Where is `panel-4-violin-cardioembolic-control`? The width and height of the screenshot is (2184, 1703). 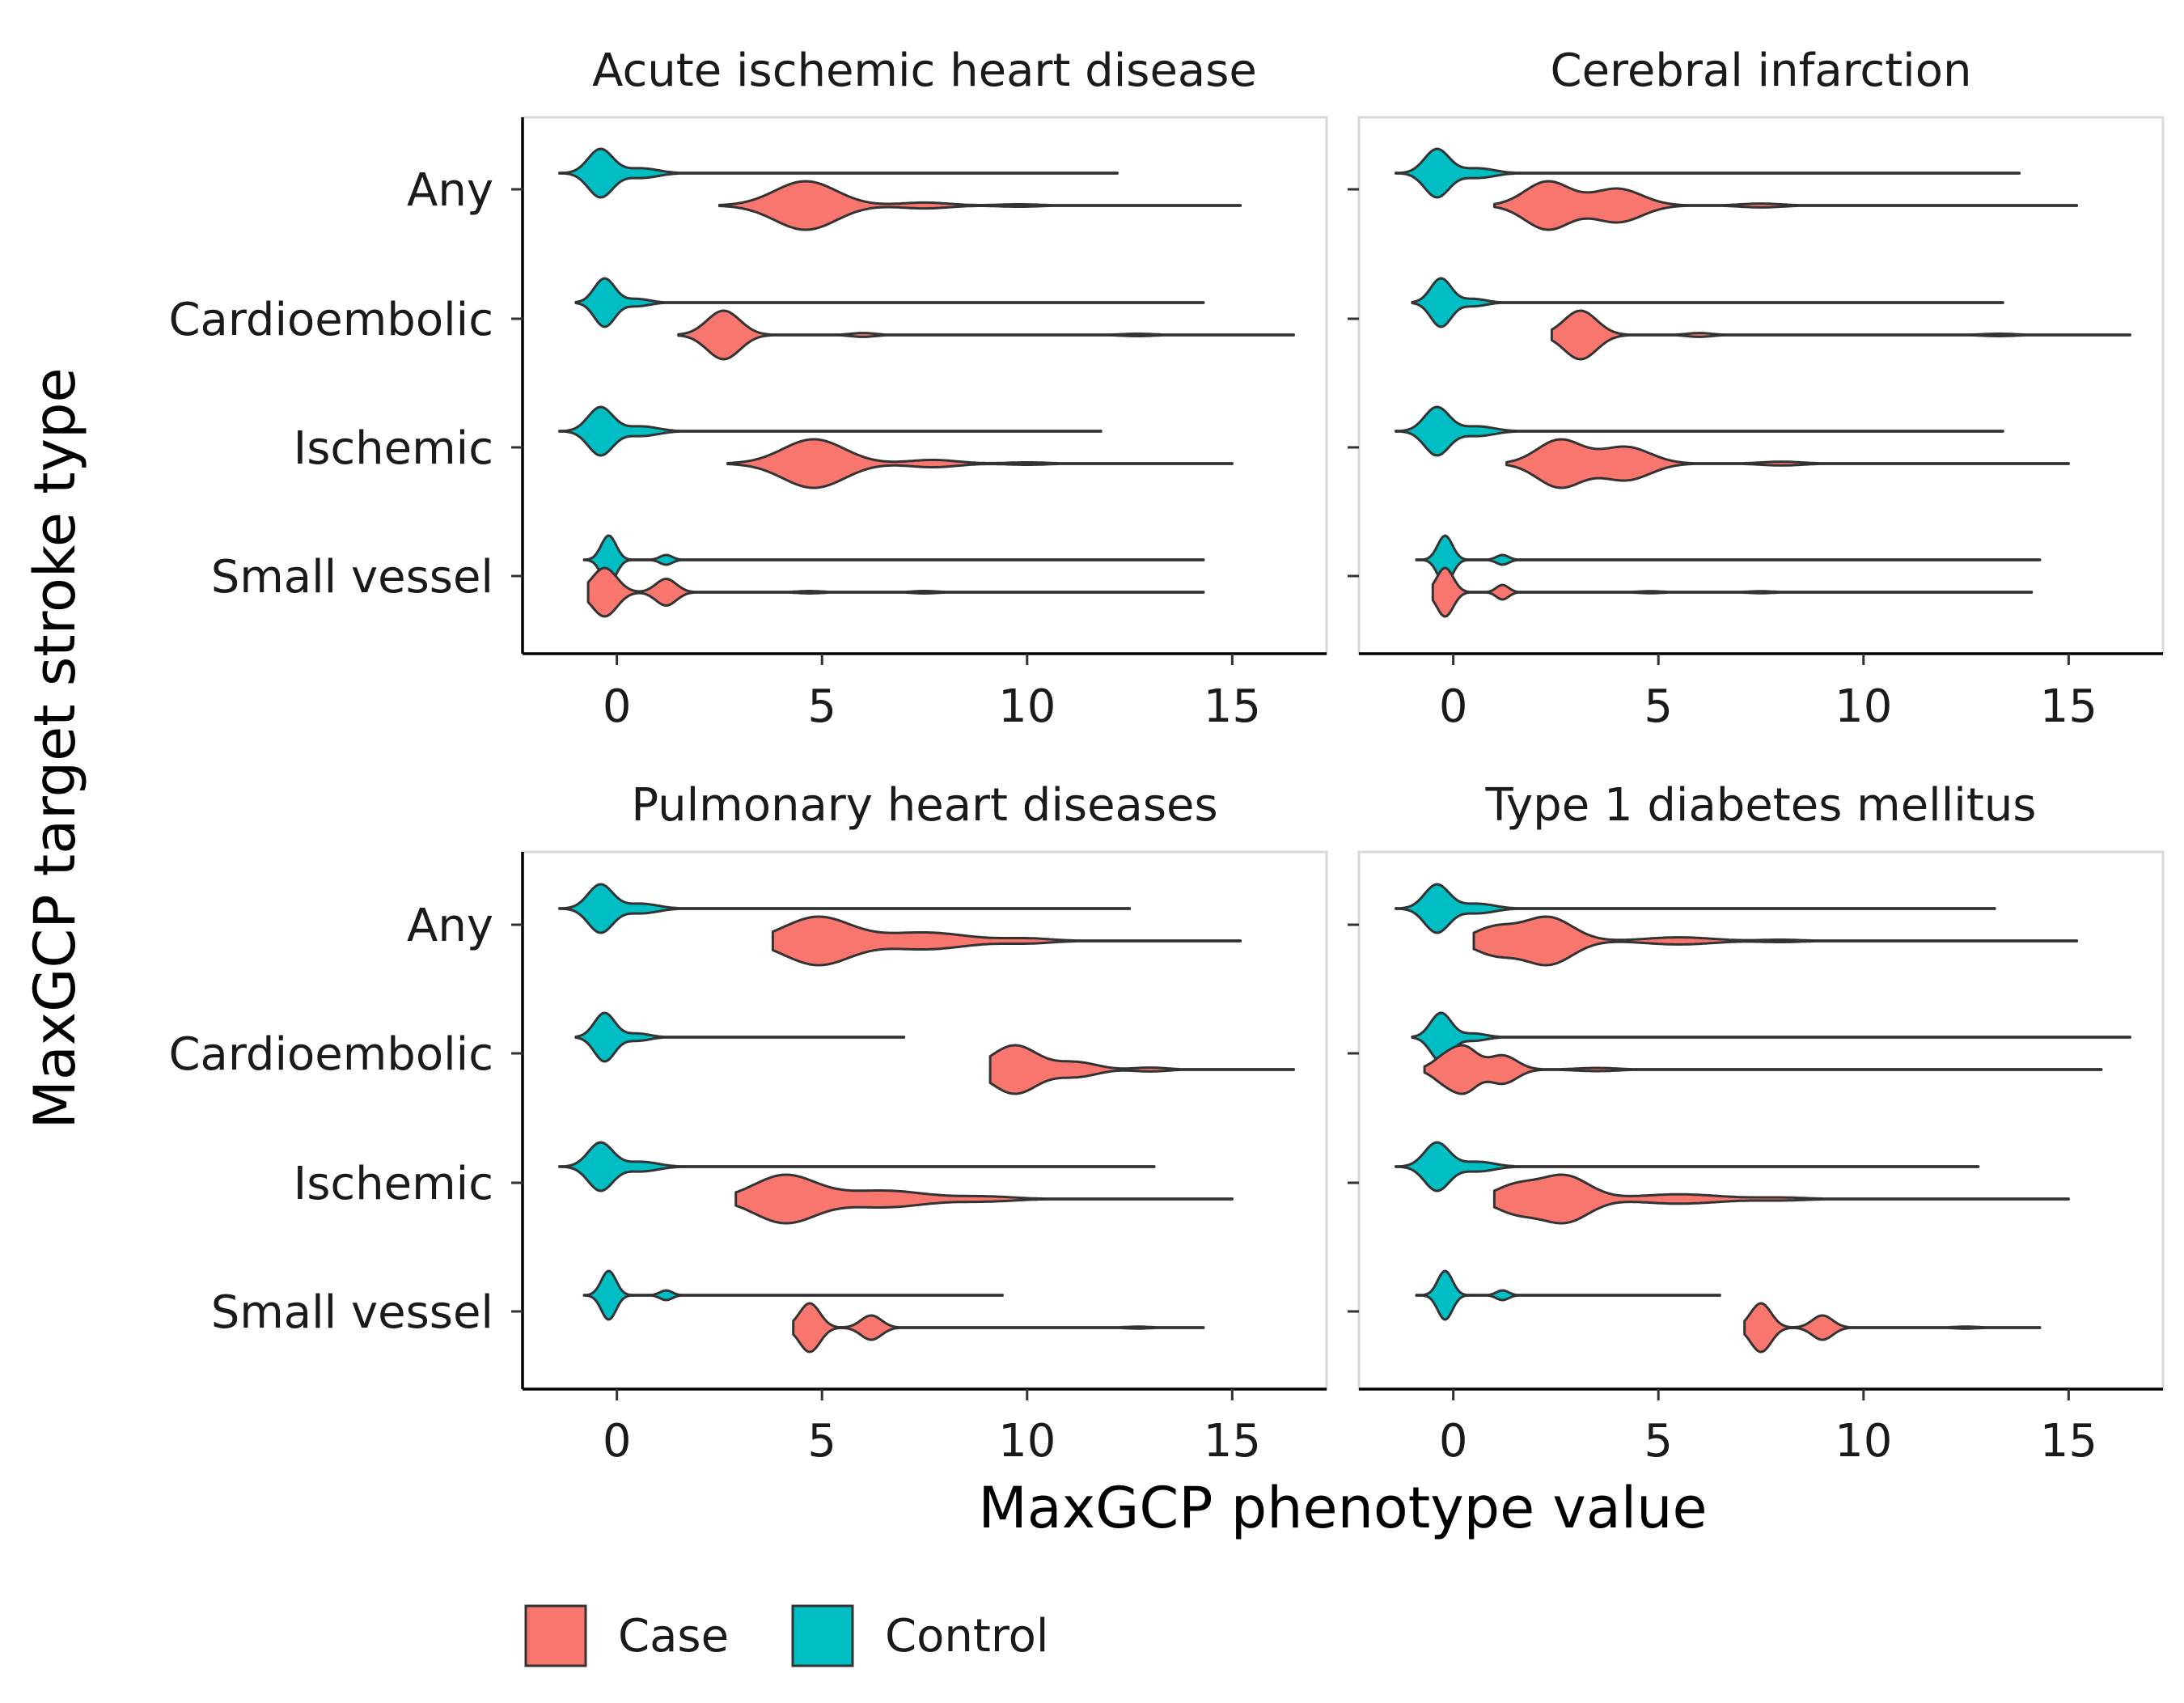 panel-4-violin-cardioembolic-control is located at coordinates (1771, 1037).